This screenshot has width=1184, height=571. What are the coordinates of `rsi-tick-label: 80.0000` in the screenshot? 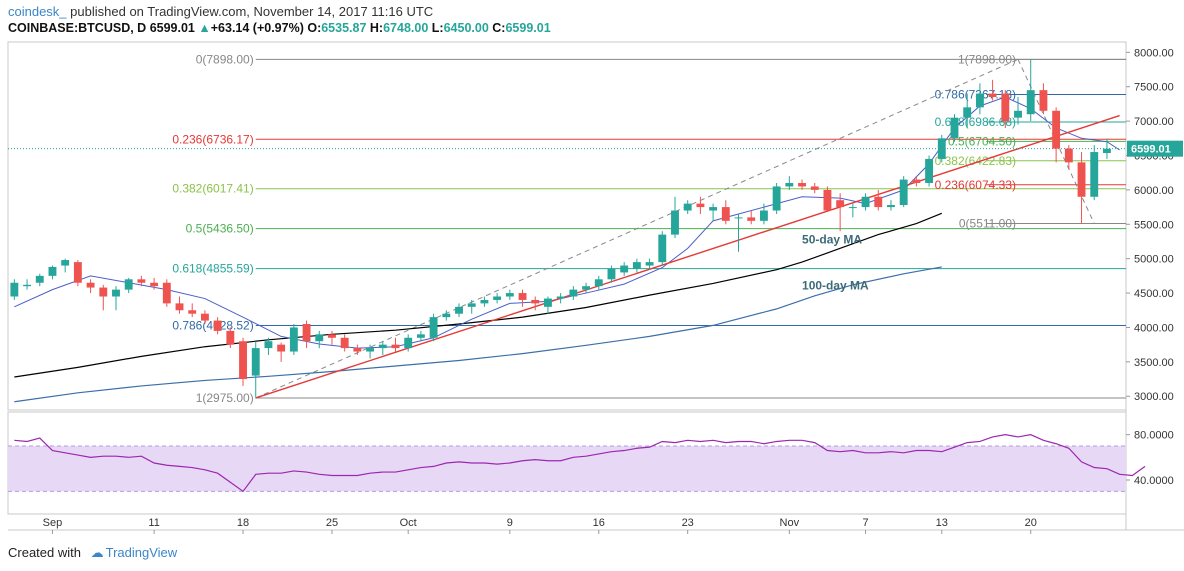 It's located at (1154, 436).